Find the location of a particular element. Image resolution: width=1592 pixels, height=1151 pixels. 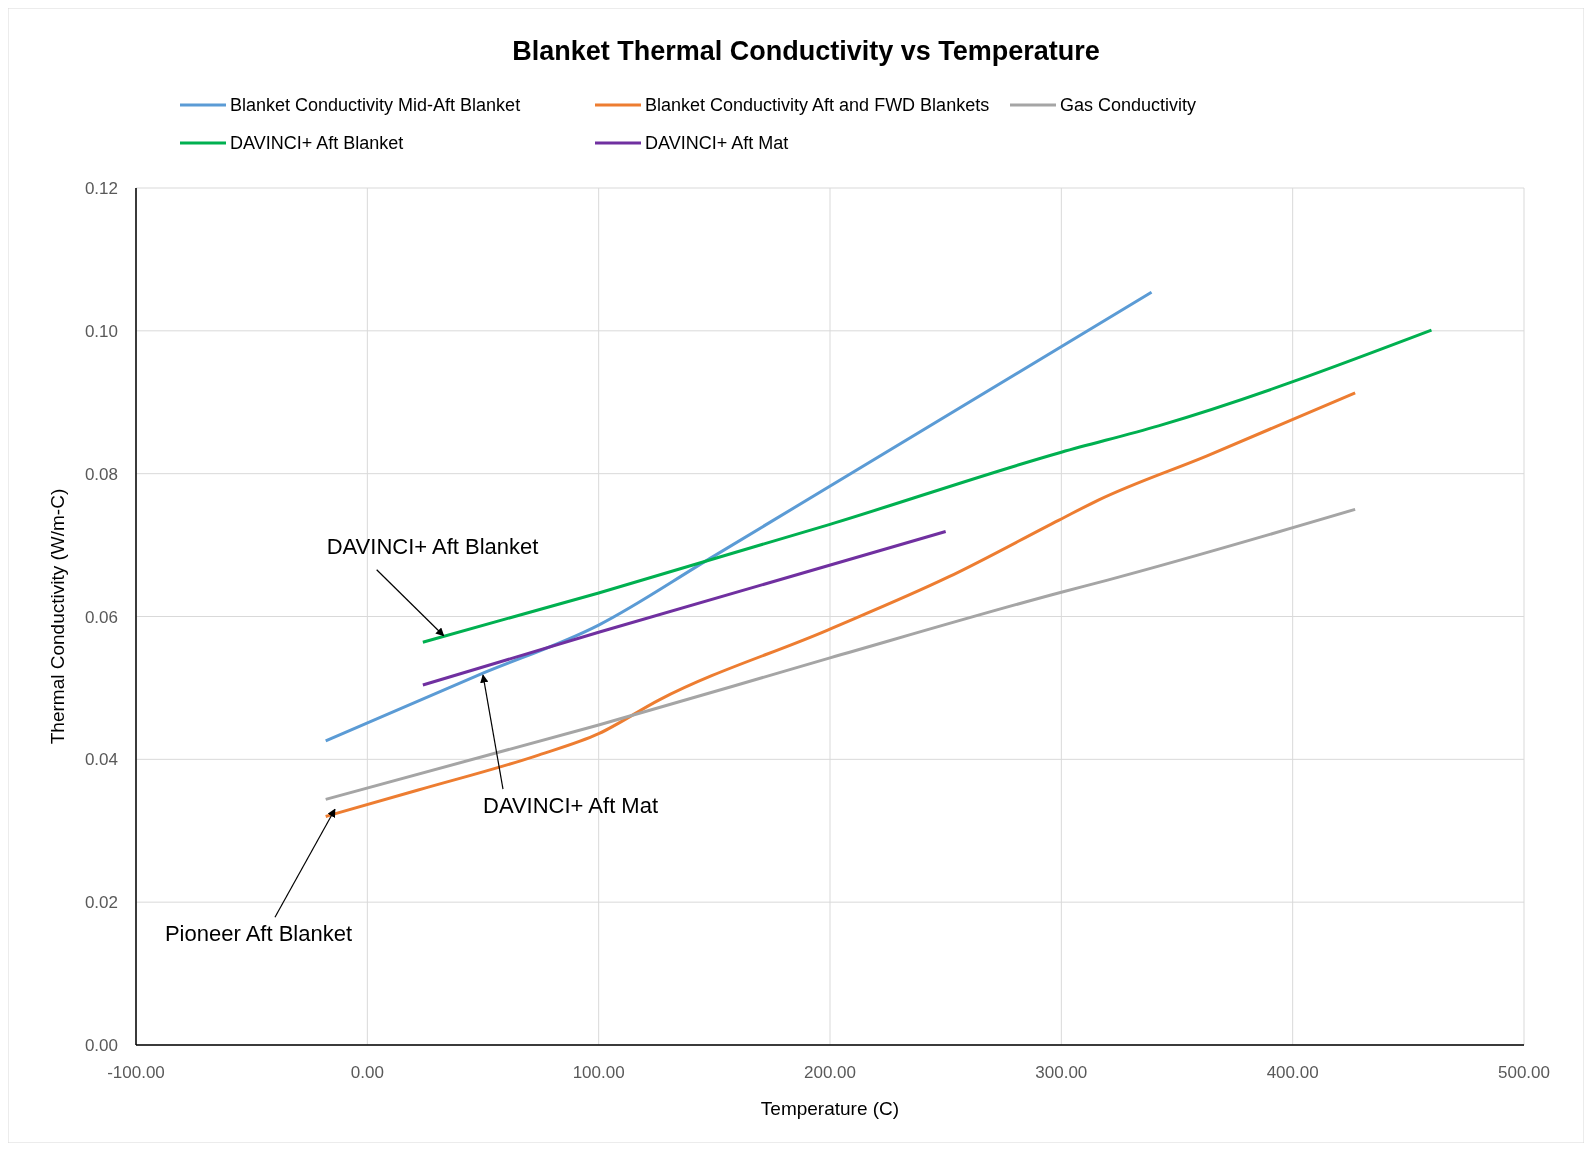

y-tick-label: 0.02 is located at coordinates (101, 903).